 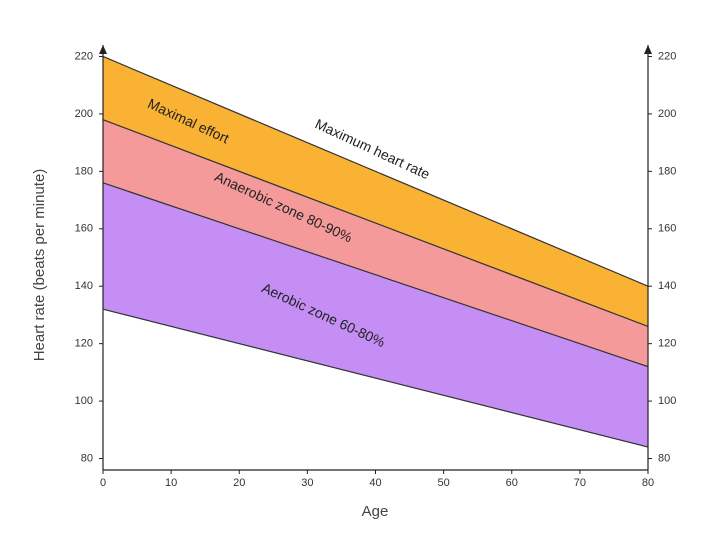 What do you see at coordinates (648, 483) in the screenshot?
I see `x-tick-label: 80` at bounding box center [648, 483].